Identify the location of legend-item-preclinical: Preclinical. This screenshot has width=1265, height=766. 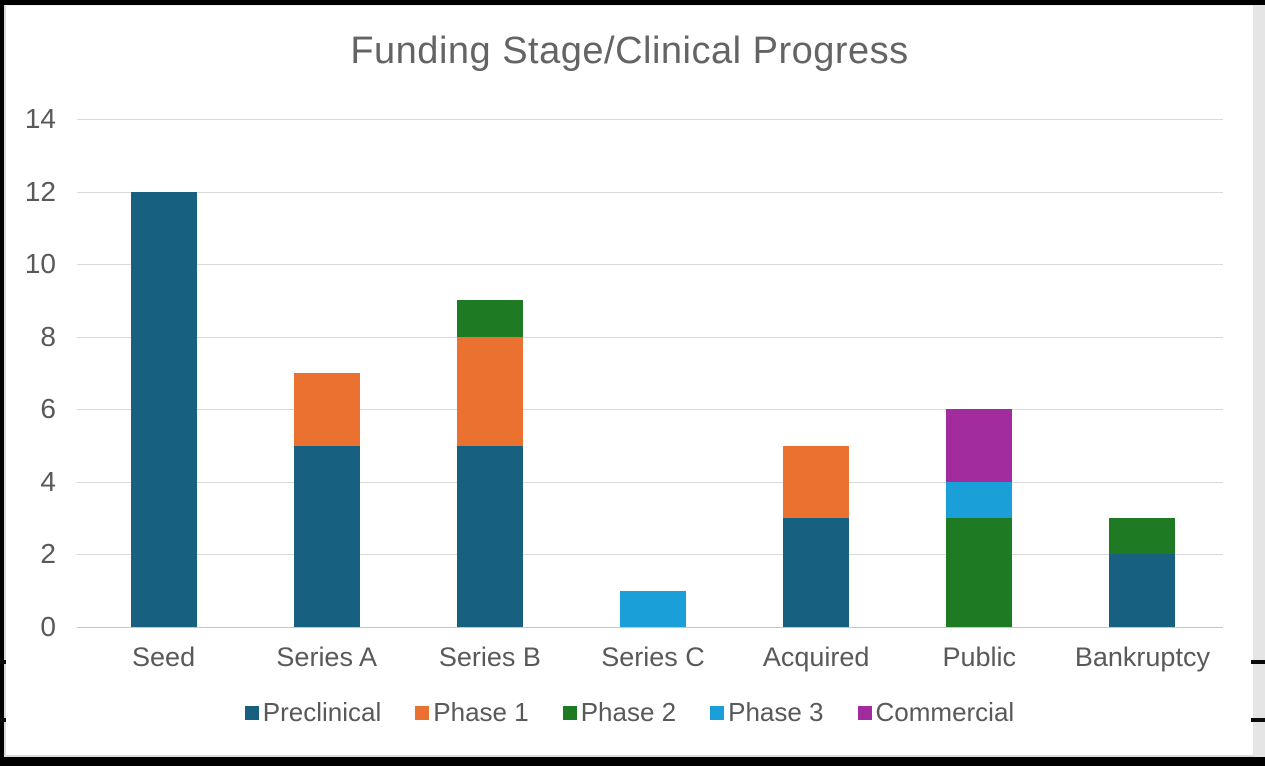
(313, 712).